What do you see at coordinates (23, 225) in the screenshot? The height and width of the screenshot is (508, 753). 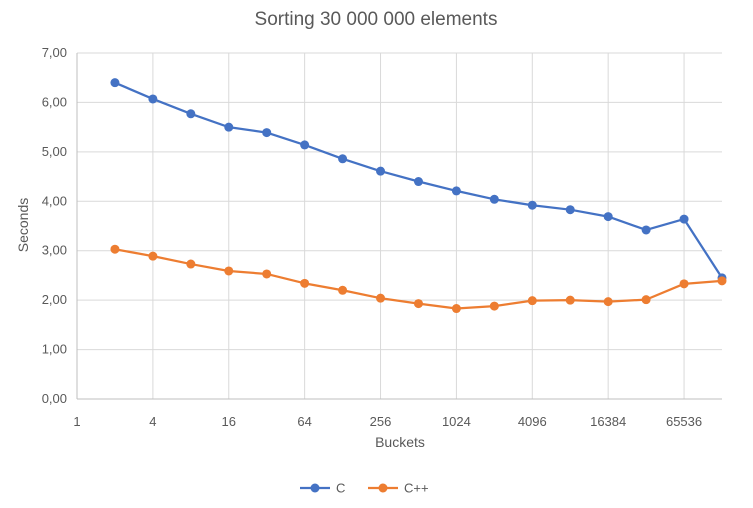 I see `y-axis-label: Seconds` at bounding box center [23, 225].